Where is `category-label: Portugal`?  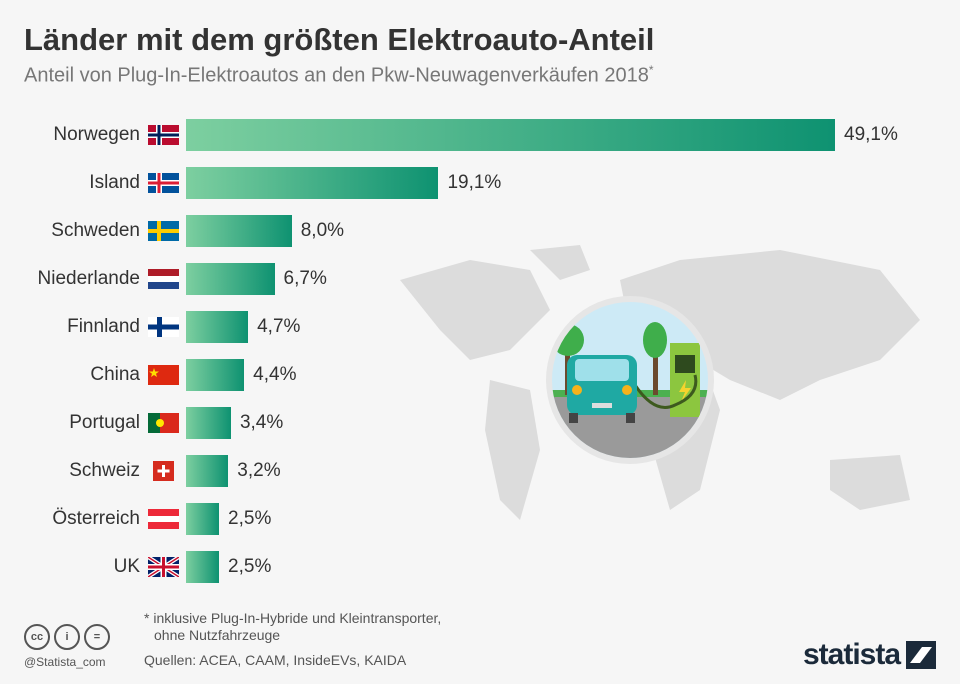 category-label: Portugal is located at coordinates (104, 422).